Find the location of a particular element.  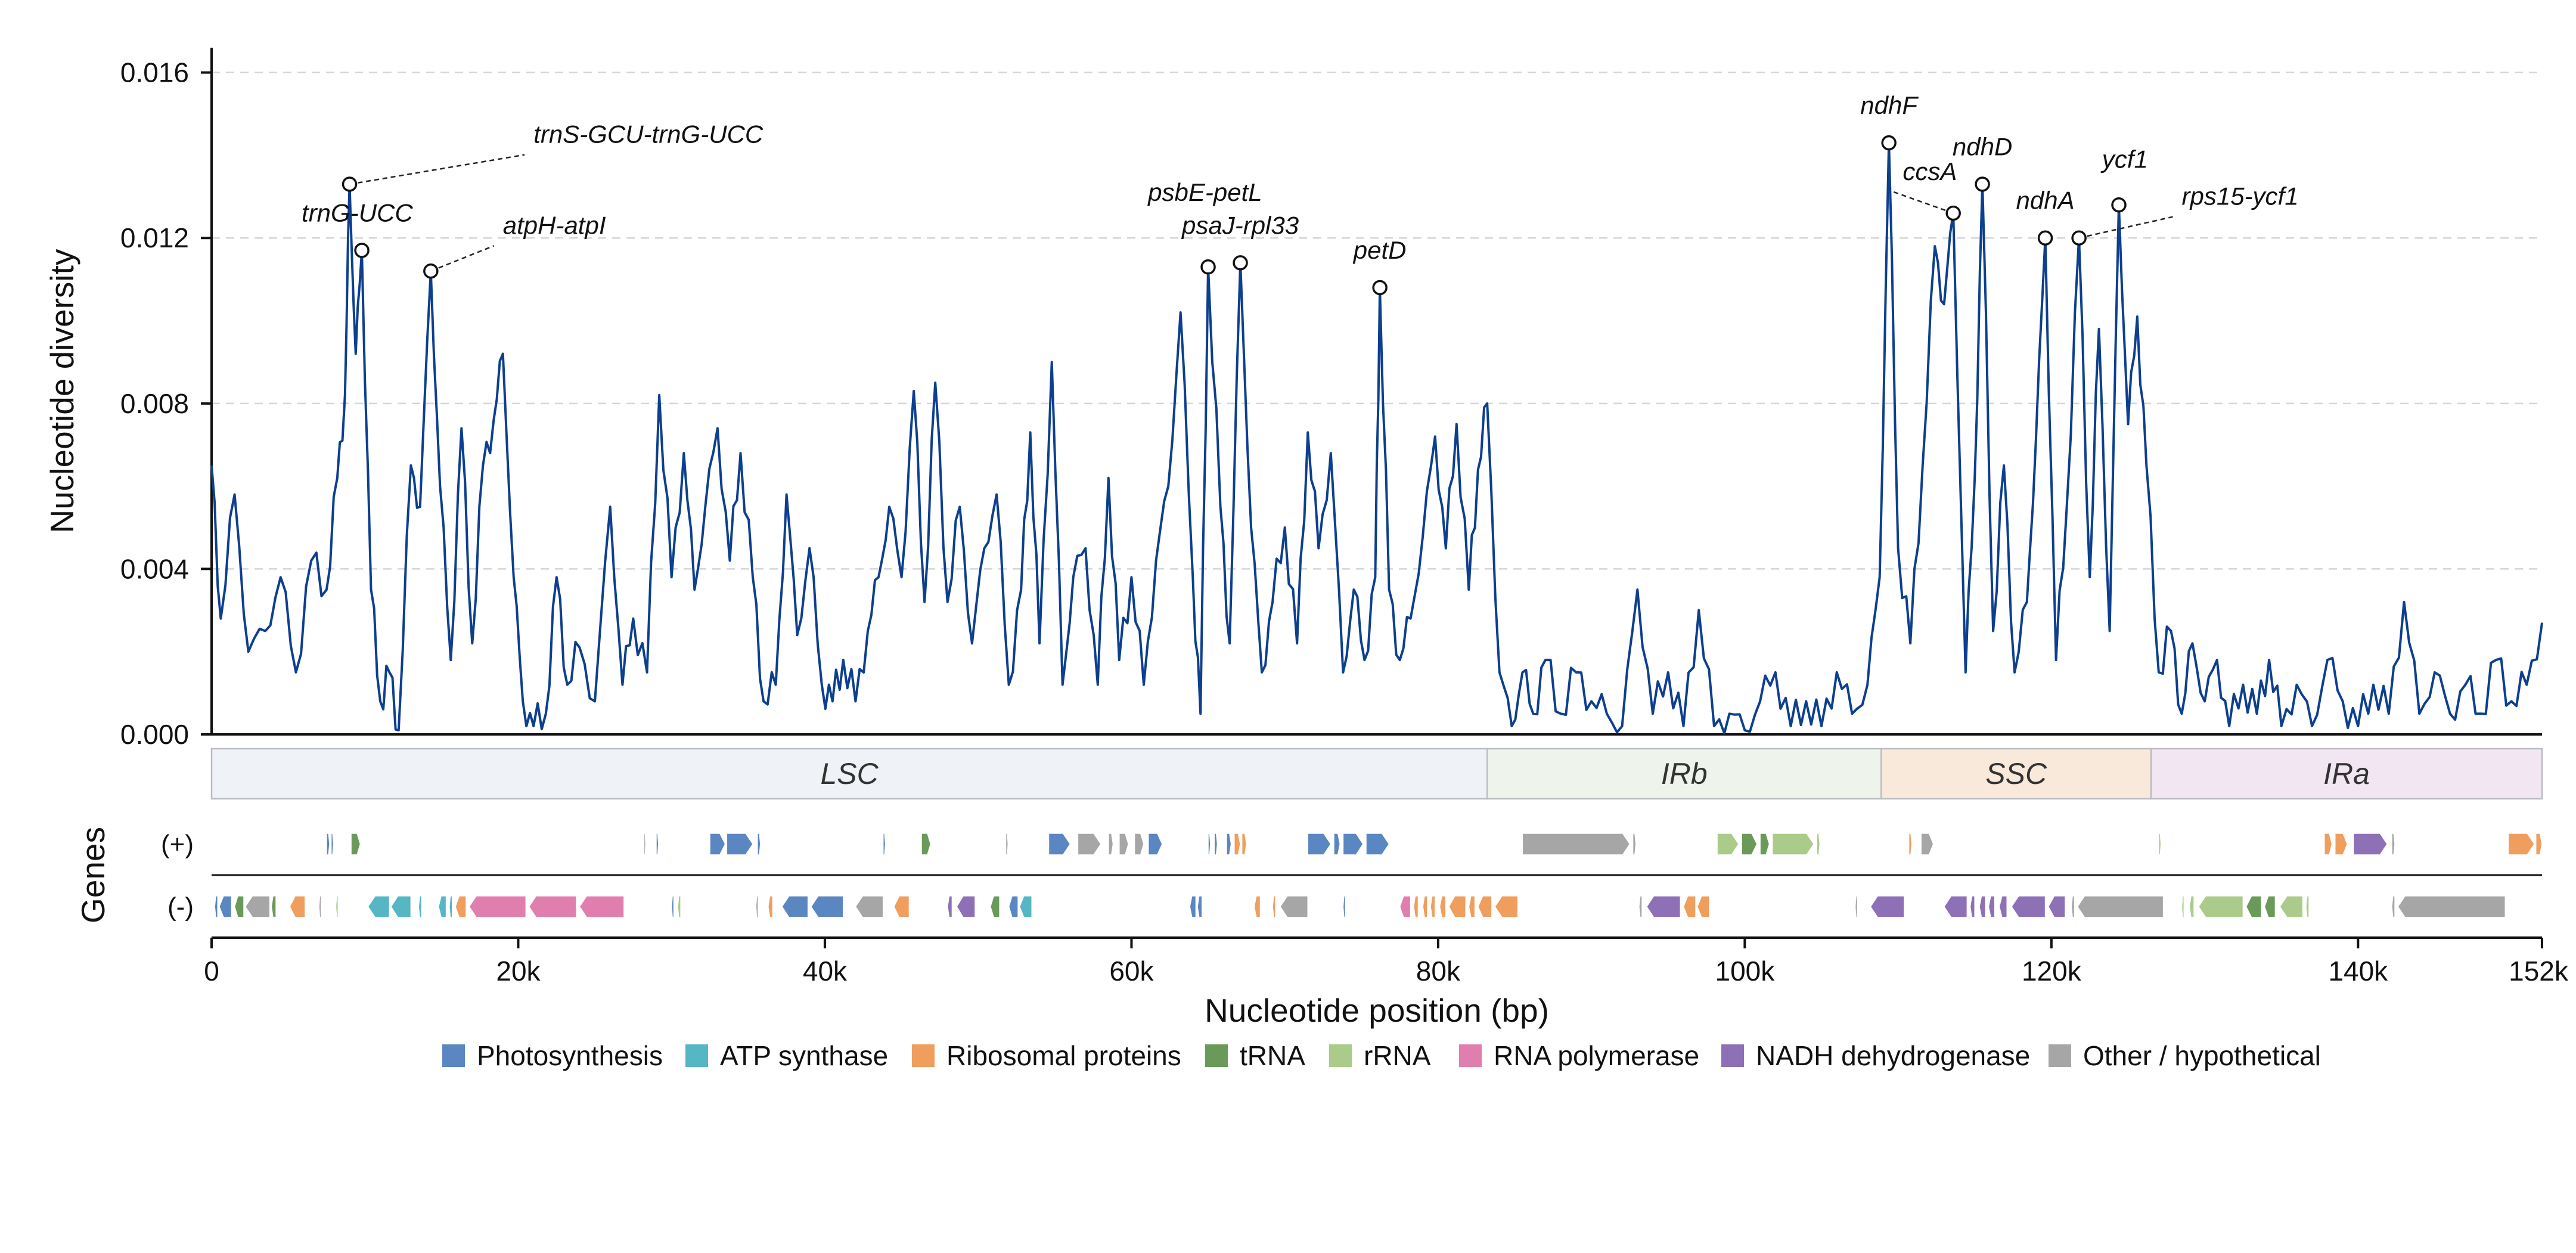

peak-label: rps15-ycf1 is located at coordinates (2239, 196).